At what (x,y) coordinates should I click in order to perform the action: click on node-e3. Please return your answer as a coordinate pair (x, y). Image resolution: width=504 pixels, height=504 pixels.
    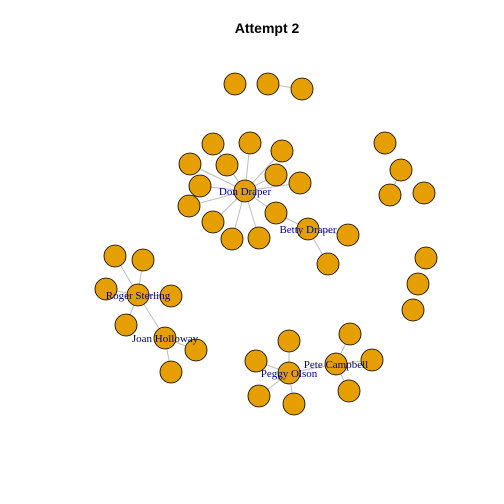
    Looking at the image, I should click on (349, 391).